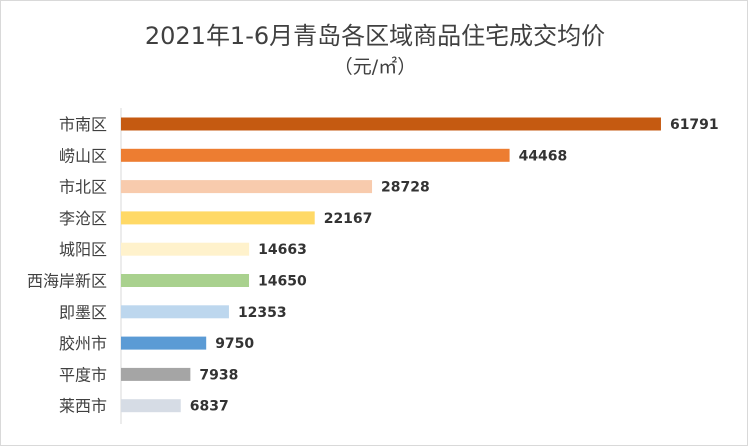 The width and height of the screenshot is (750, 448). What do you see at coordinates (83, 124) in the screenshot?
I see `category-label: 市南区` at bounding box center [83, 124].